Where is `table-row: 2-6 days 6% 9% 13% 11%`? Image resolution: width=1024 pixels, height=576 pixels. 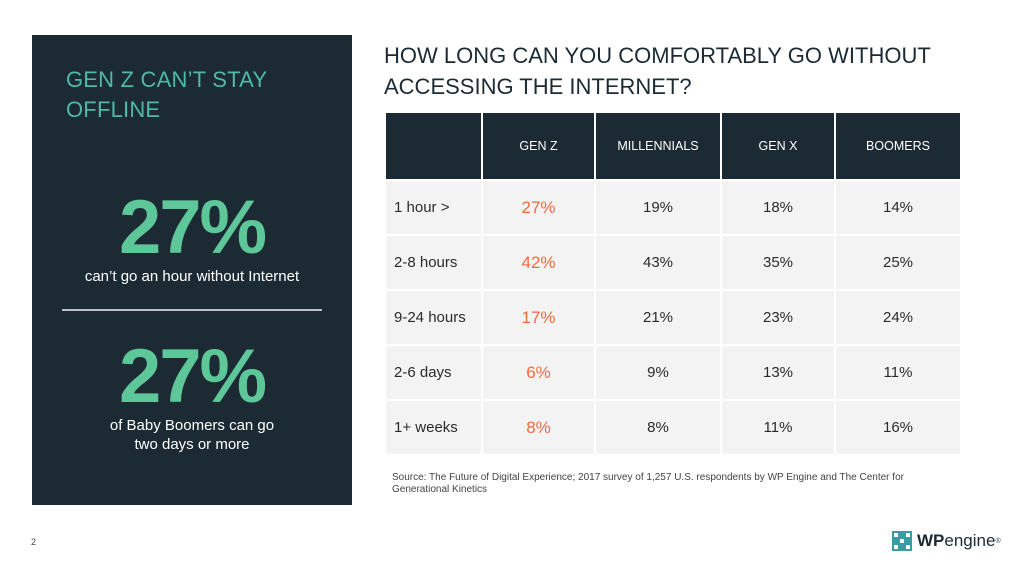 table-row: 2-6 days 6% 9% 13% 11% is located at coordinates (673, 372).